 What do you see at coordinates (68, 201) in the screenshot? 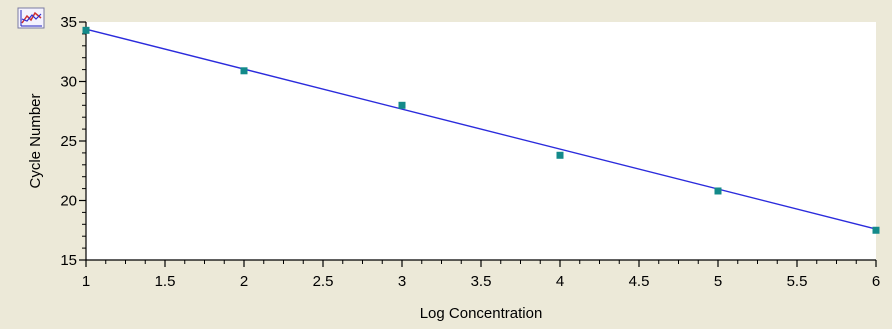
I see `y-tick-label: 20` at bounding box center [68, 201].